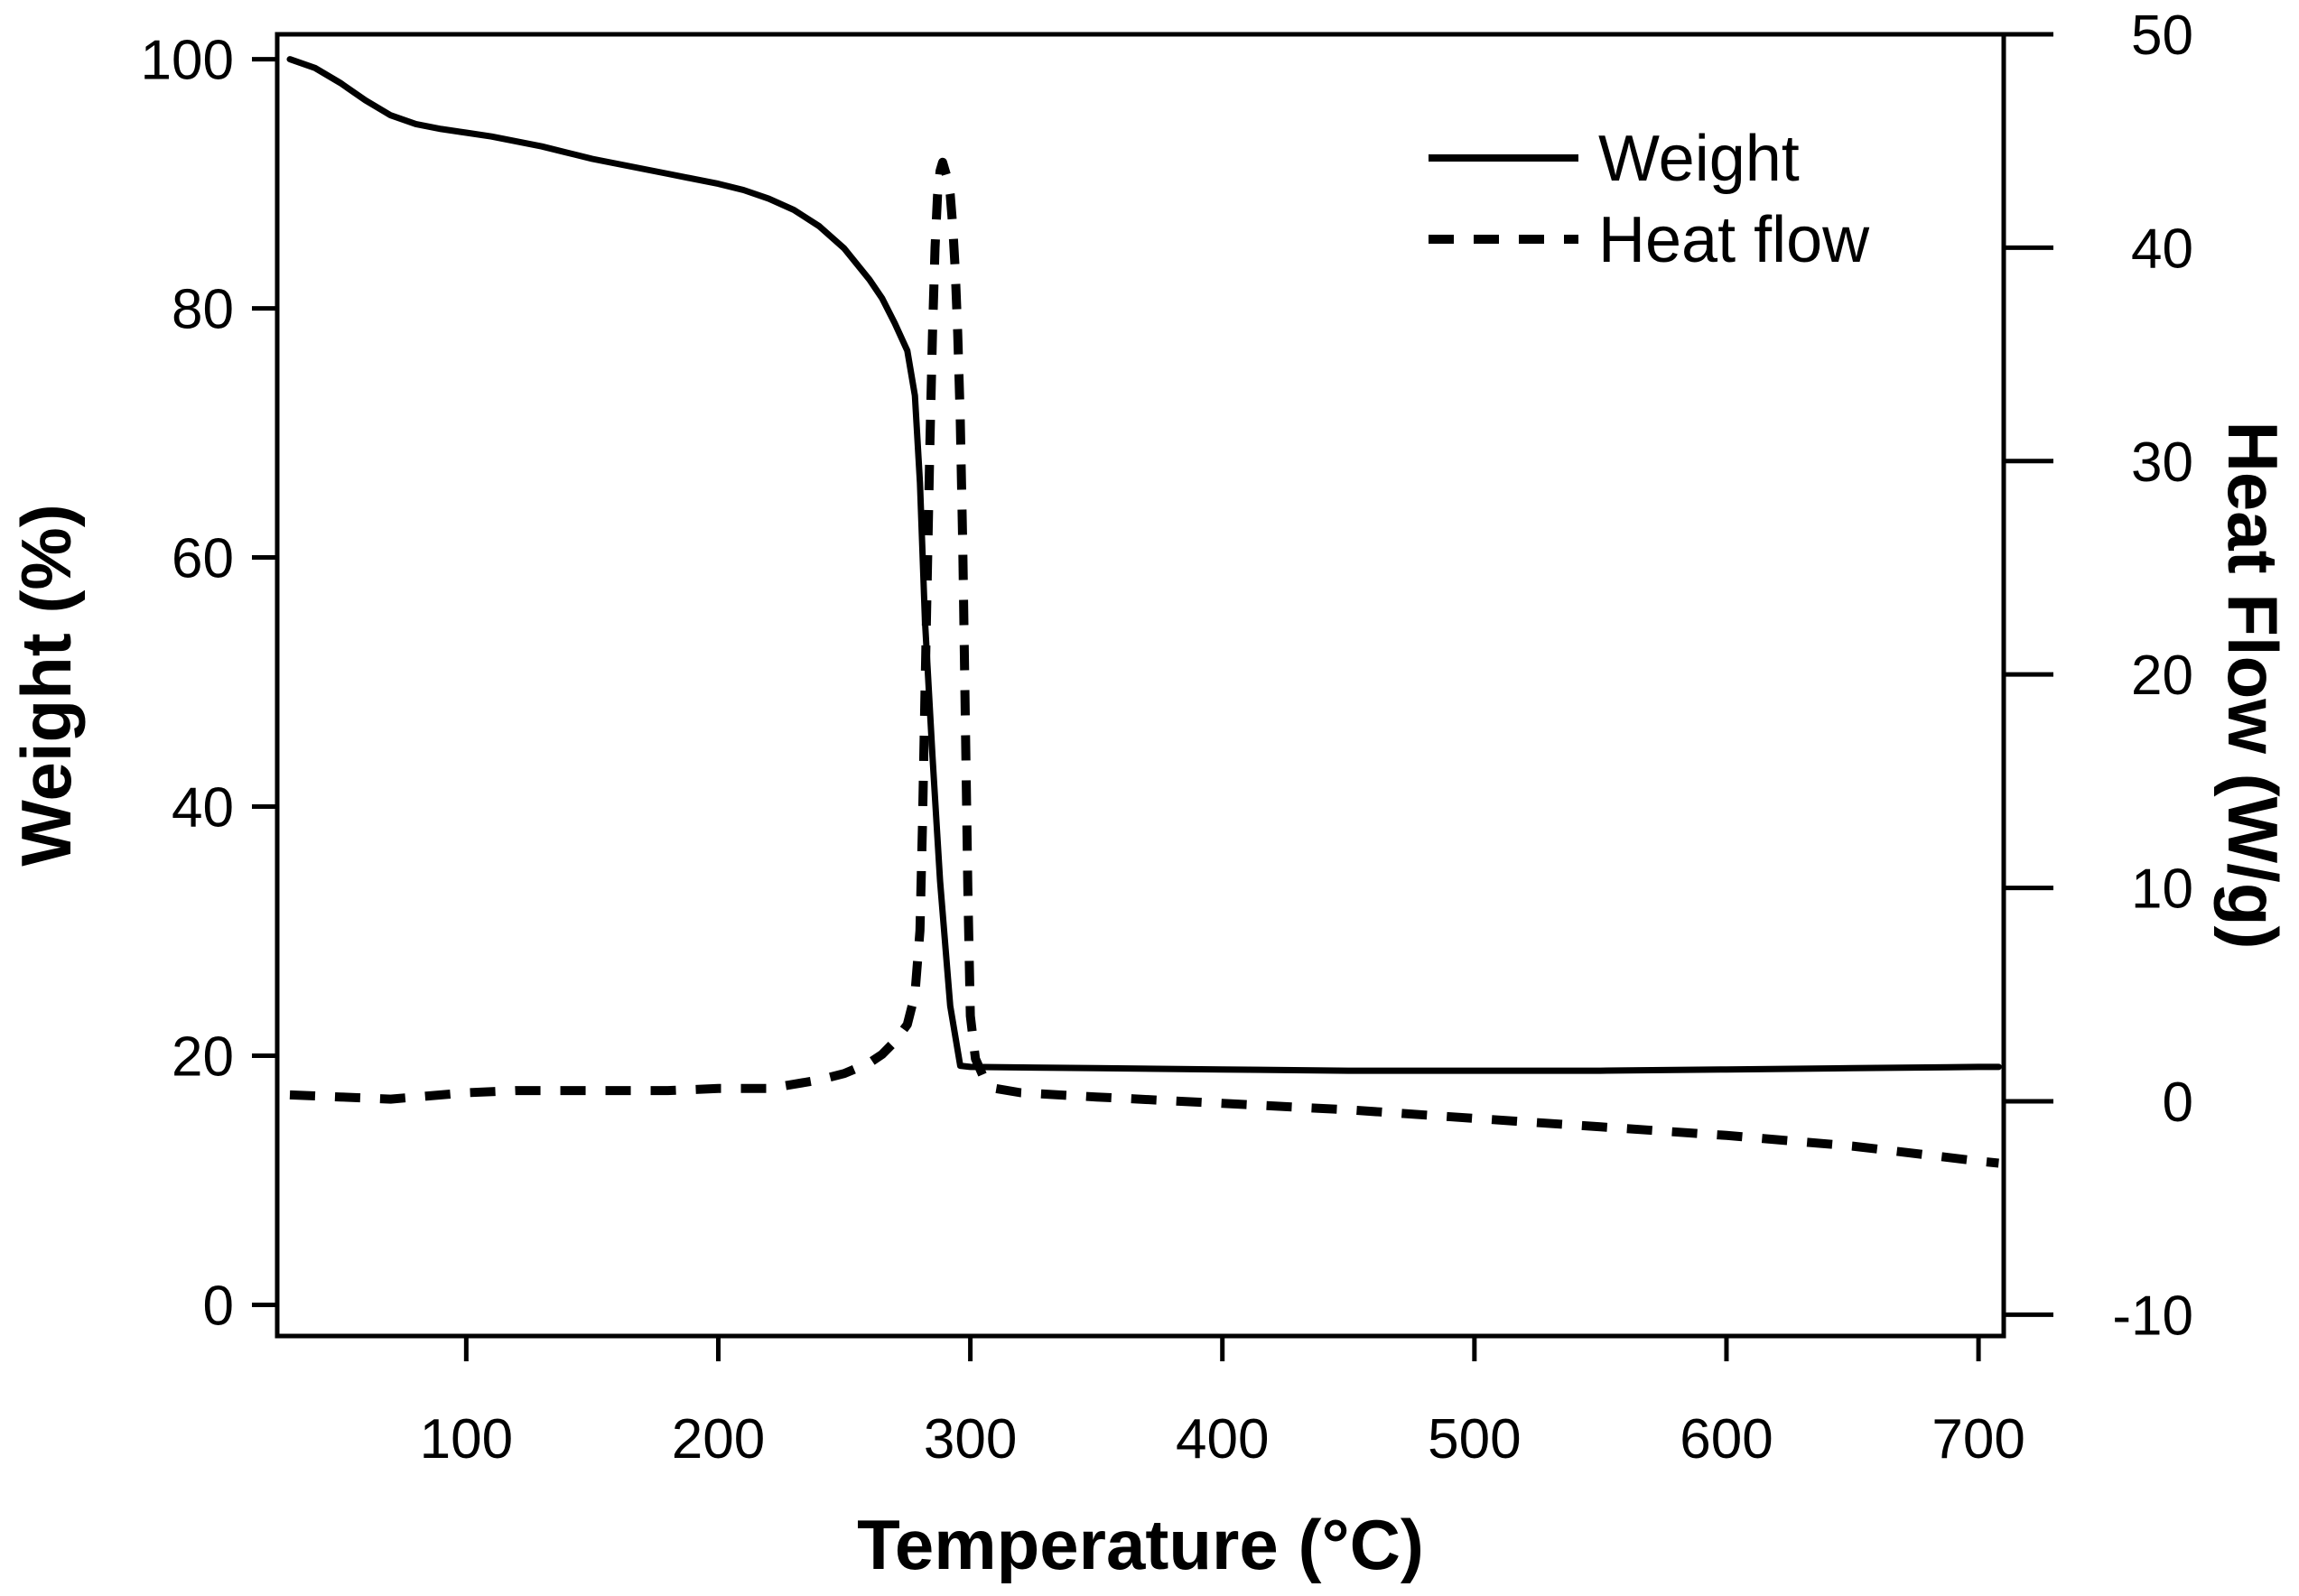  What do you see at coordinates (209, 684) in the screenshot?
I see `y-axis-ticks: 0 20 40 60 80 100` at bounding box center [209, 684].